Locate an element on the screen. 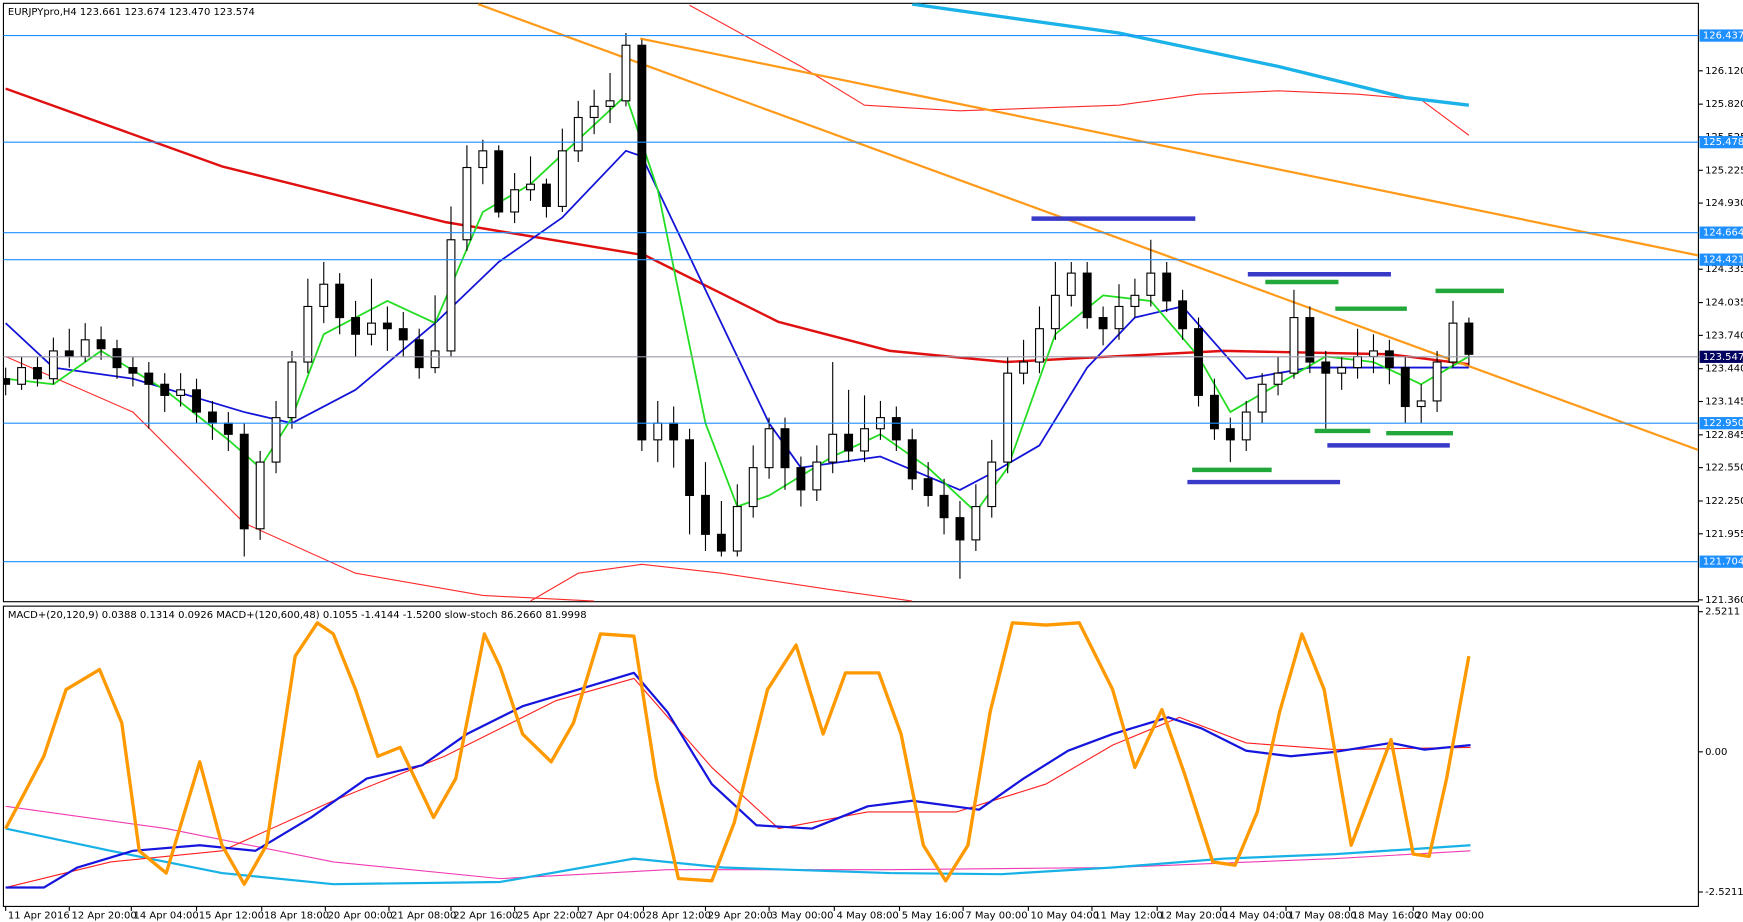 This screenshot has width=1743, height=922. x-tick-label: 11 May 12:00 is located at coordinates (1128, 915).